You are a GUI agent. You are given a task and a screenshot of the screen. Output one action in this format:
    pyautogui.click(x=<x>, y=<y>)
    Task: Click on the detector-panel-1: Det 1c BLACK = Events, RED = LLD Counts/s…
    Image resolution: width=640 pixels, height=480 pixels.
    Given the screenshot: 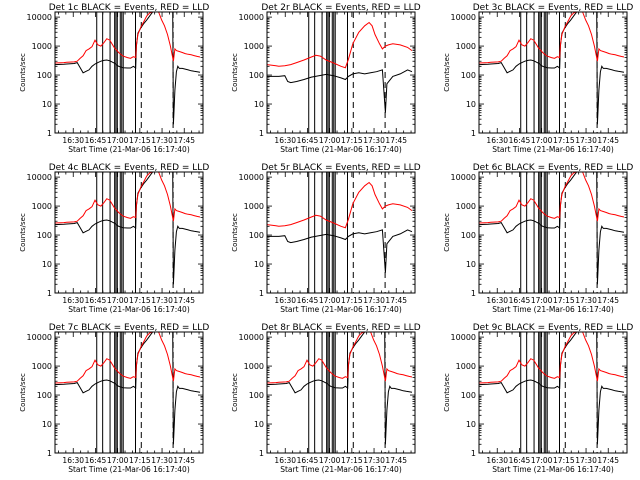 What is the action you would take?
    pyautogui.click(x=114, y=78)
    